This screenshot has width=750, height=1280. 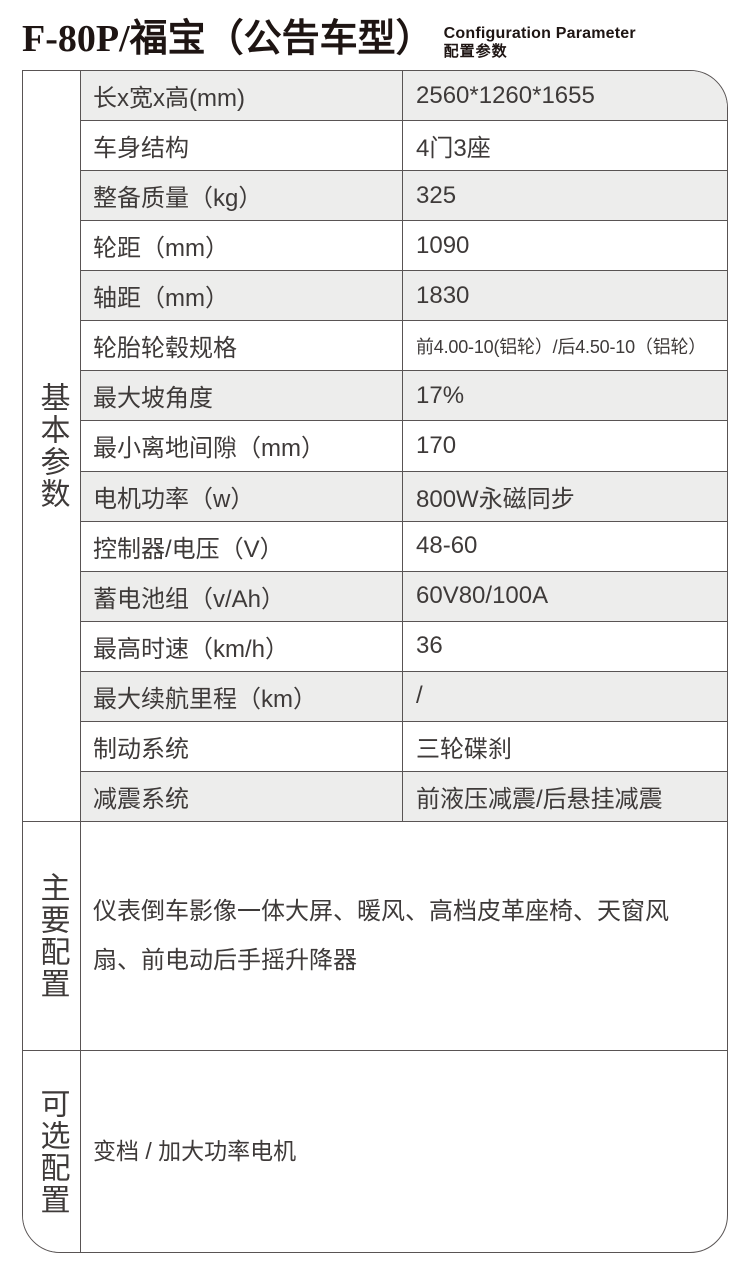 I want to click on subtitle-english: Configuration Parameter, so click(x=539, y=33).